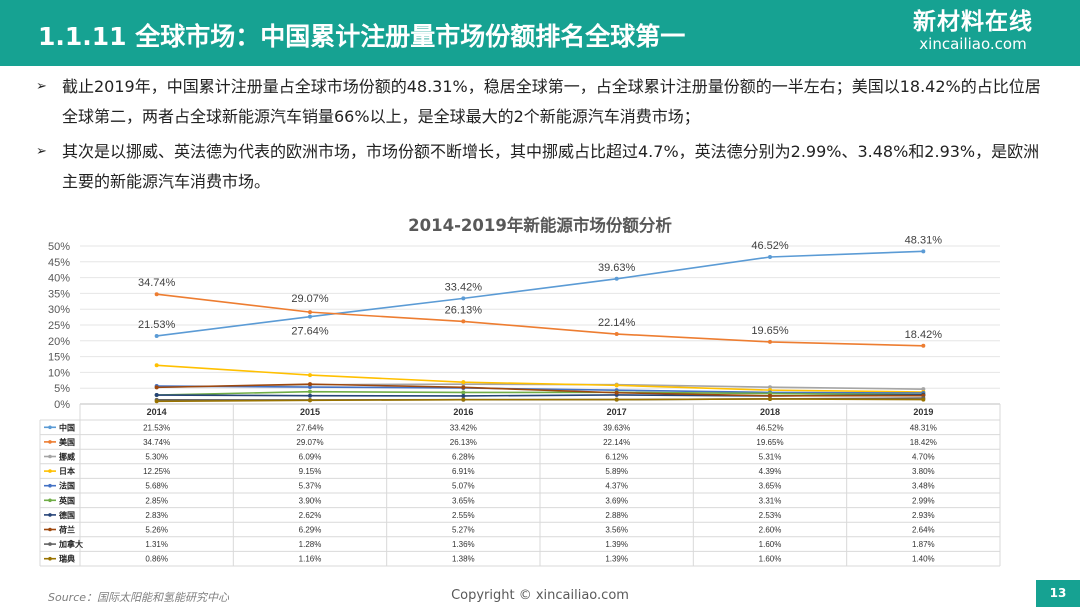  What do you see at coordinates (923, 427) in the screenshot?
I see `table-cell: 48.31%` at bounding box center [923, 427].